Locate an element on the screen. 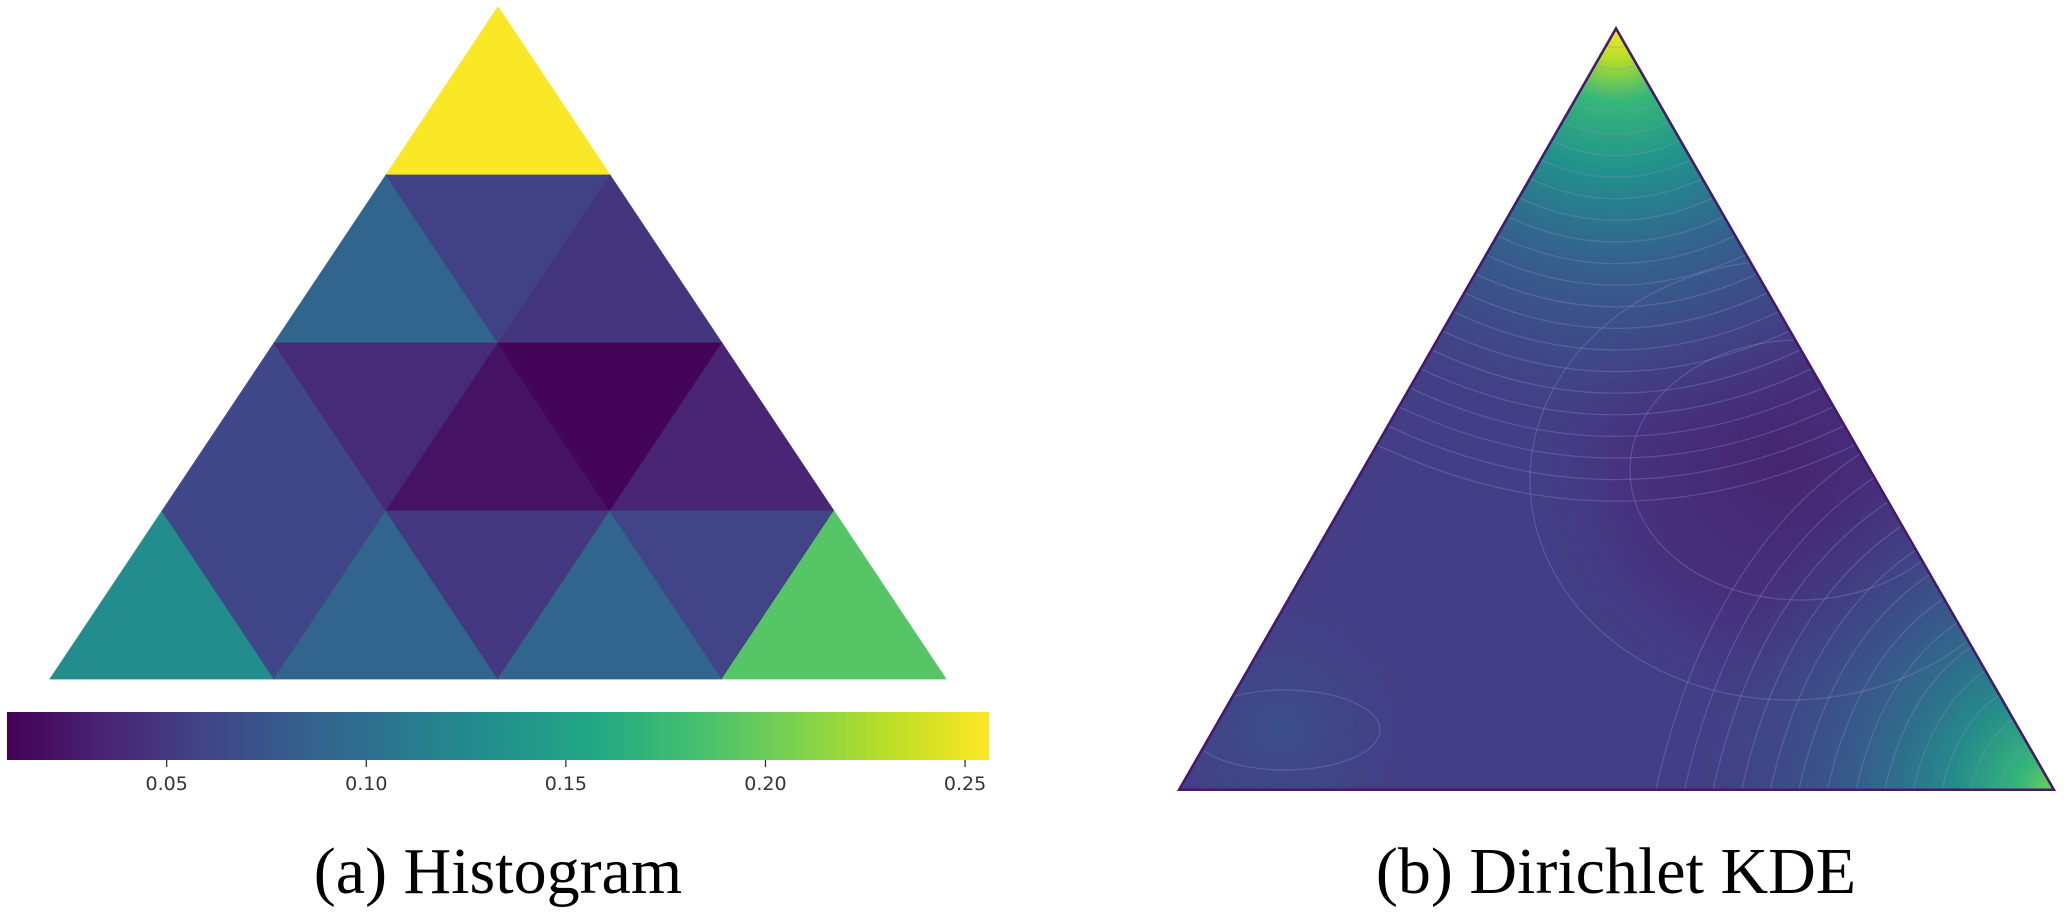  colorbar-tick-label: 0.15 is located at coordinates (566, 784).